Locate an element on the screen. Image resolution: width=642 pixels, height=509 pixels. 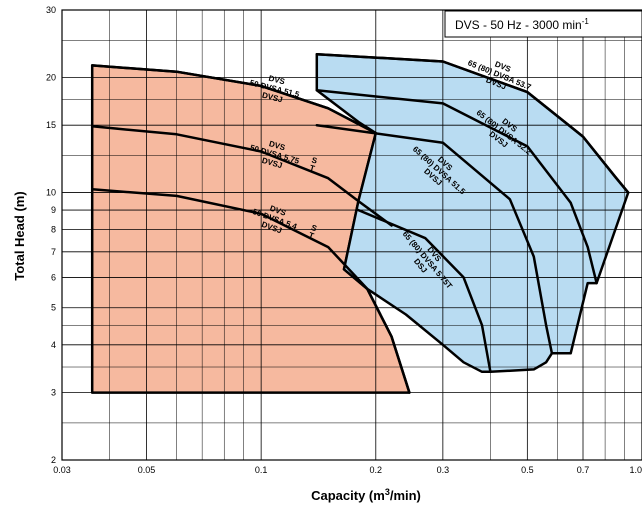
y-tick-labels: 2 3 4 5 6 7 8 9 10 15 20 30 is located at coordinates (51, 235).